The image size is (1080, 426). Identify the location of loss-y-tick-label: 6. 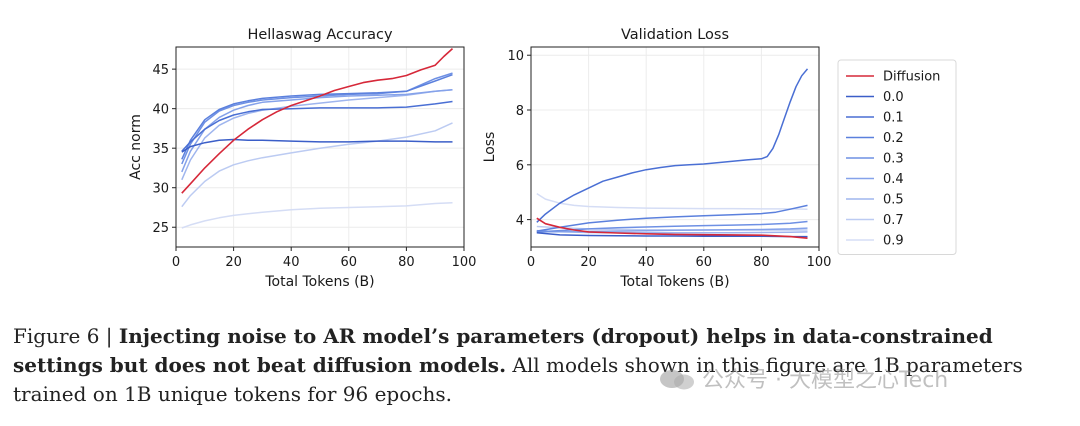
(520, 166).